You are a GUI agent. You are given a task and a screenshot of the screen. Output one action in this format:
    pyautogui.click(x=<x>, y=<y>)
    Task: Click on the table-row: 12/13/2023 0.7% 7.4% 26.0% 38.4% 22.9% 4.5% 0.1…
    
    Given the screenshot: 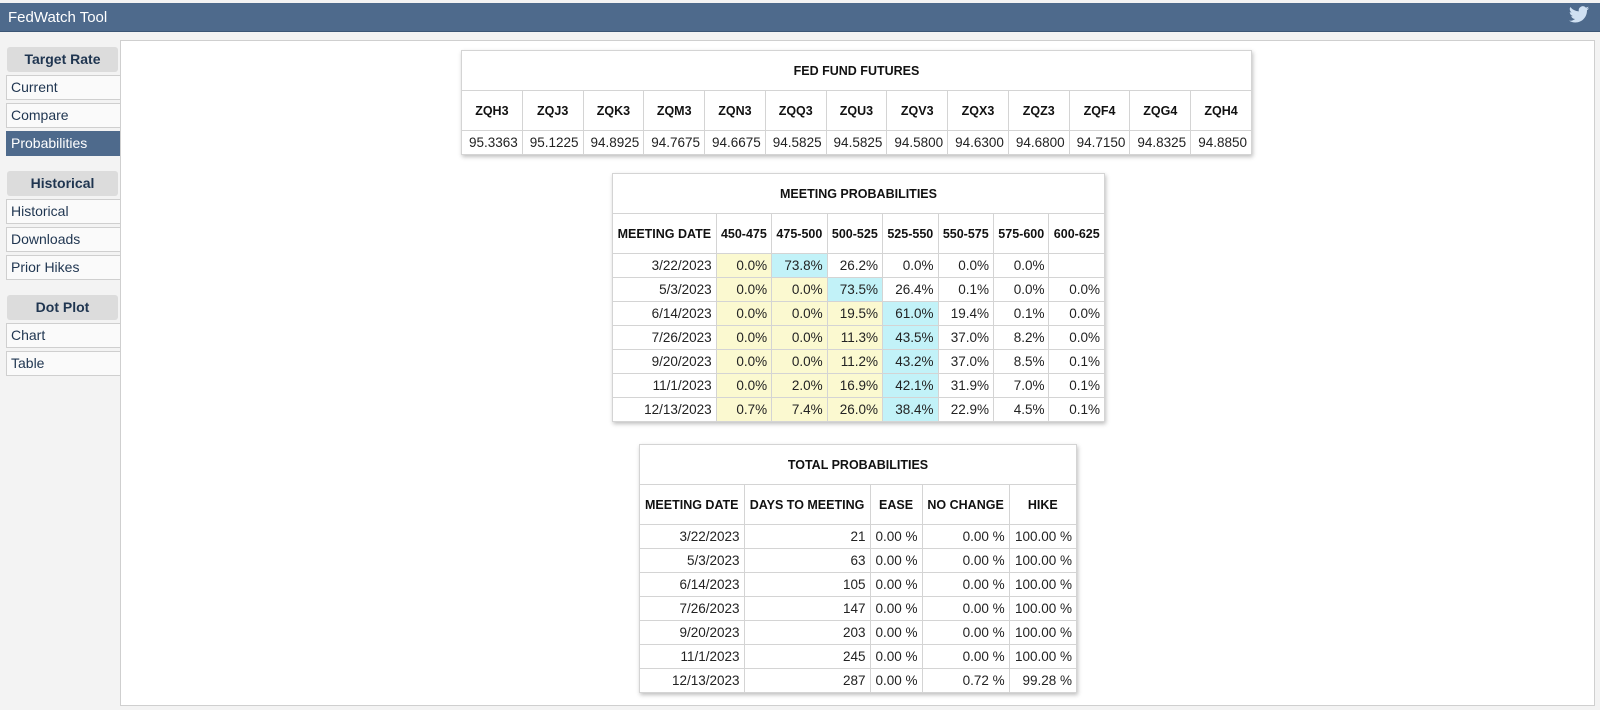 What is the action you would take?
    pyautogui.click(x=858, y=409)
    